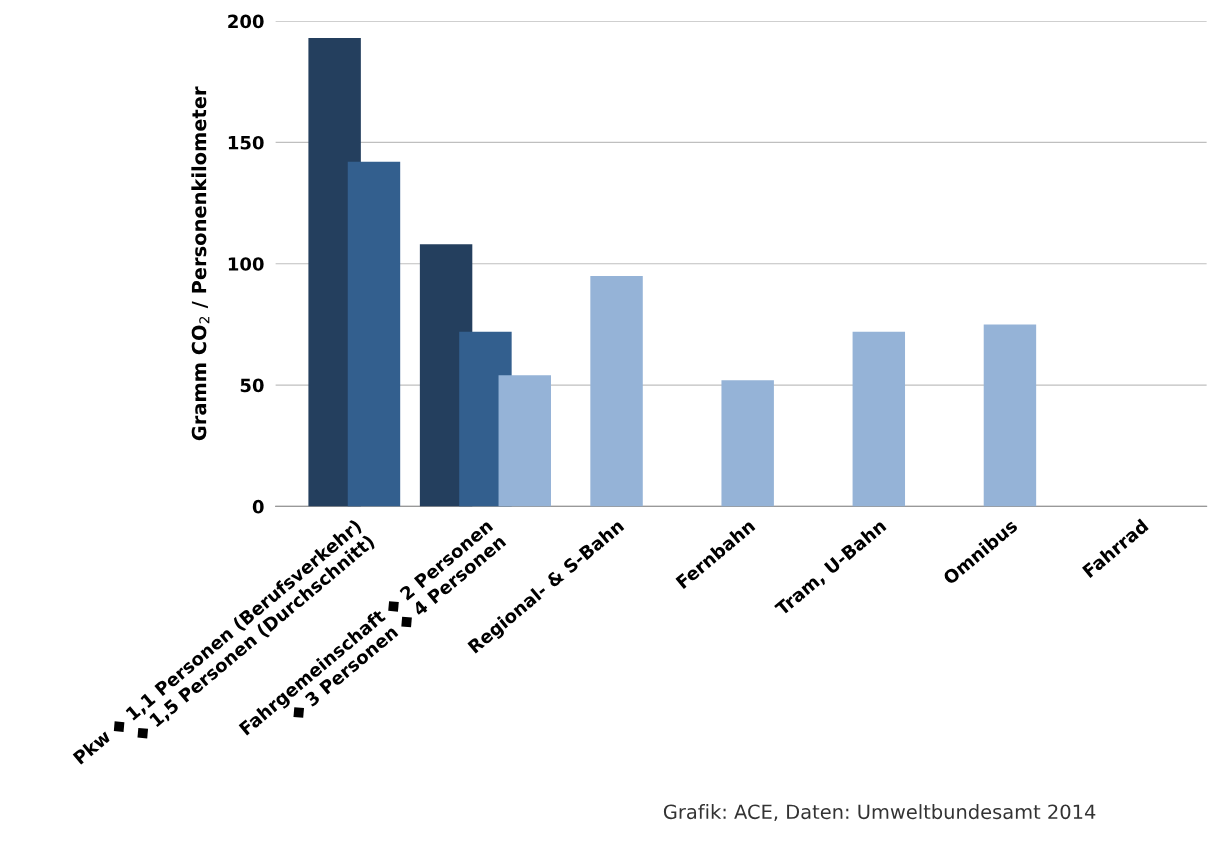 Image resolution: width=1225 pixels, height=844 pixels. Describe the element at coordinates (258, 506) in the screenshot. I see `y-tick-label: 0` at that location.